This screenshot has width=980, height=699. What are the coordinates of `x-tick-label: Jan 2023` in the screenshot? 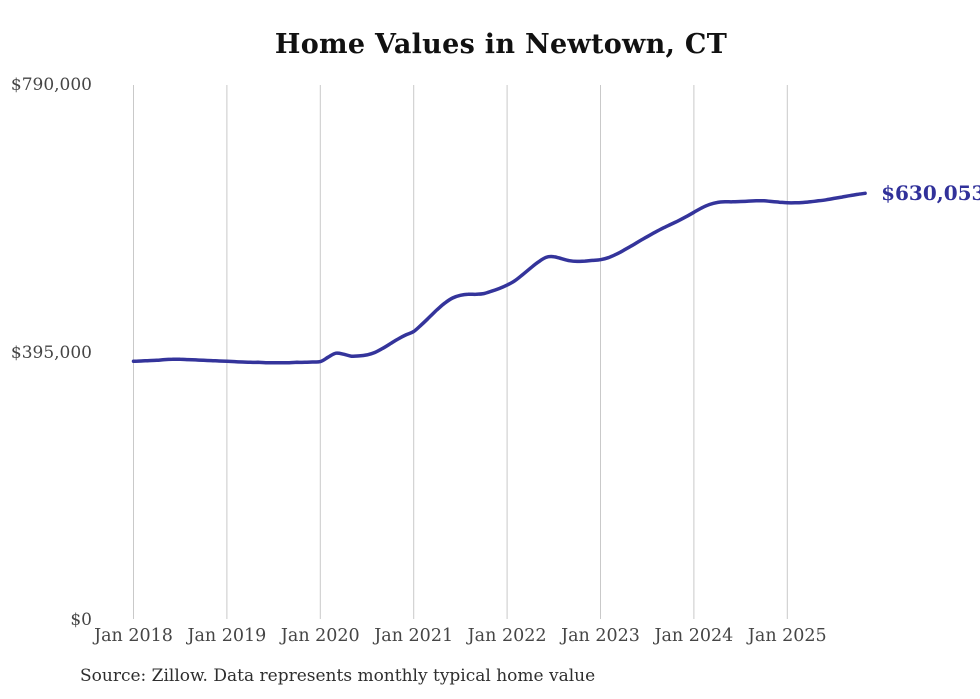 It's located at (600, 636).